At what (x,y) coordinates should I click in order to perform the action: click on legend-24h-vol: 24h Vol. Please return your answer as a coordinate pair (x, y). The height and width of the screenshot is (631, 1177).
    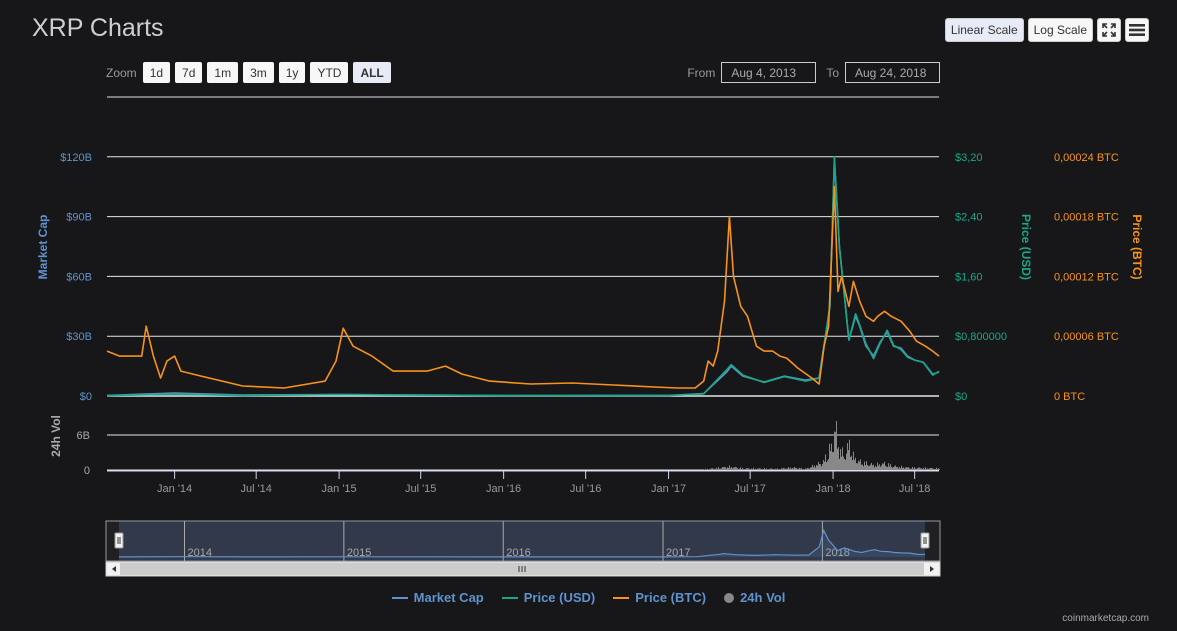
    Looking at the image, I should click on (754, 597).